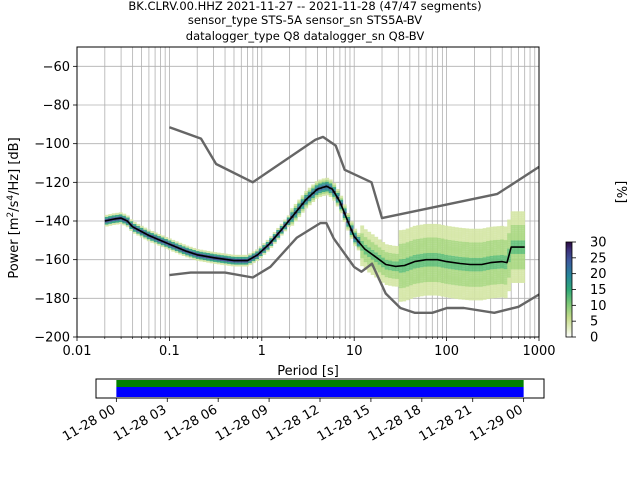 This screenshot has width=640, height=480. Describe the element at coordinates (77, 351) in the screenshot. I see `x-tick-label: 0.01` at that location.